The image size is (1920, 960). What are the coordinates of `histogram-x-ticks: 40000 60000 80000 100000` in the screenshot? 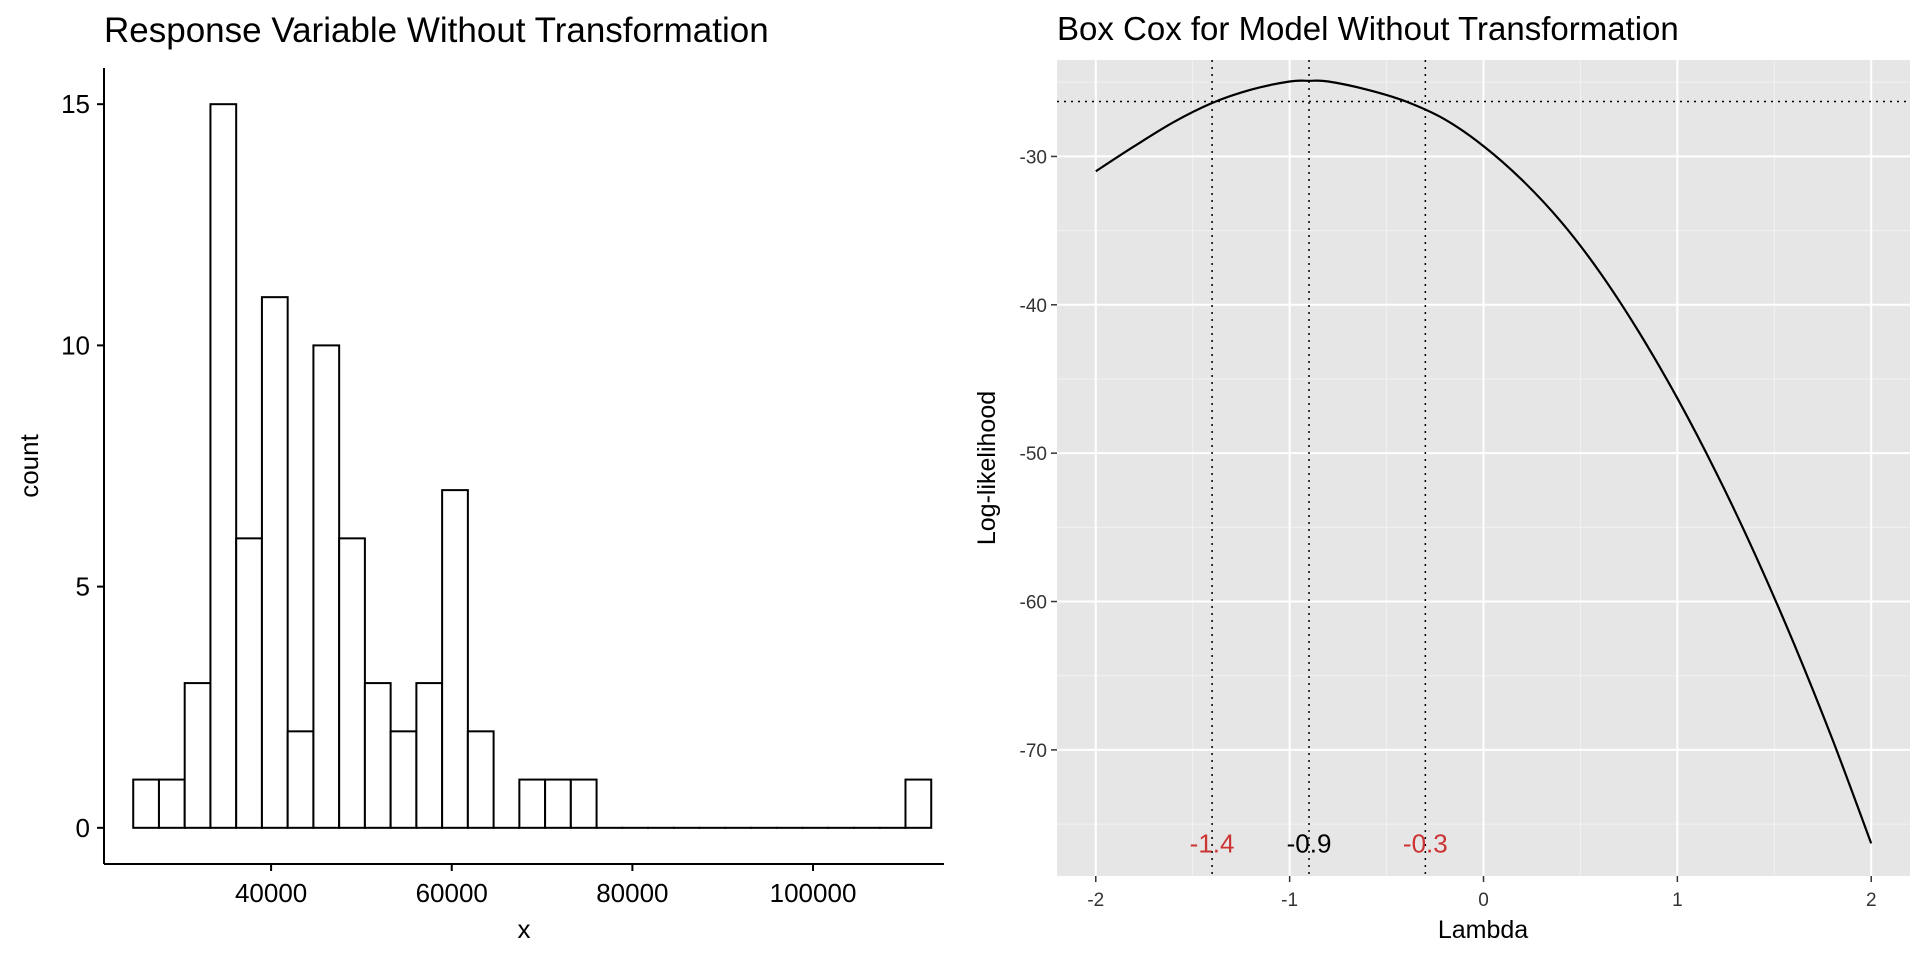 It's located at (545, 886).